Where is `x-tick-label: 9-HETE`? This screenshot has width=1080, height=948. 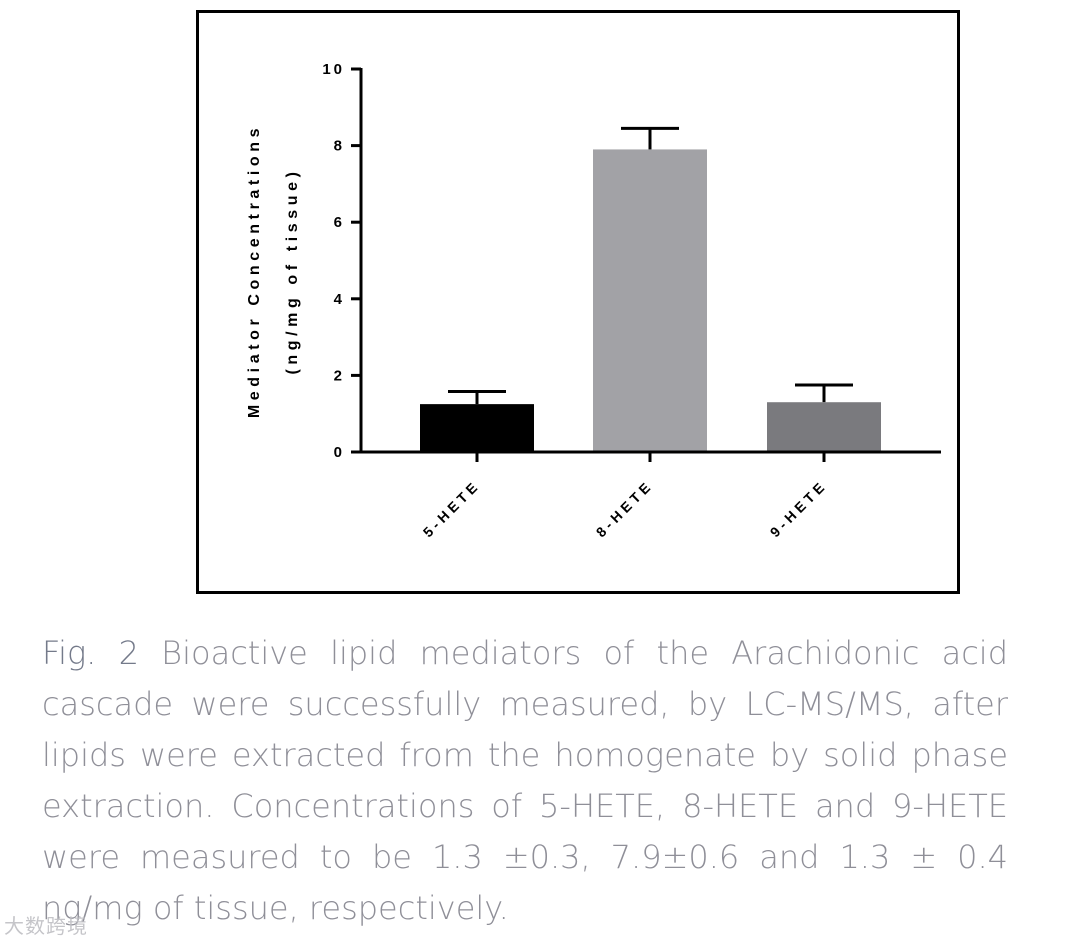 x-tick-label: 9-HETE is located at coordinates (798, 508).